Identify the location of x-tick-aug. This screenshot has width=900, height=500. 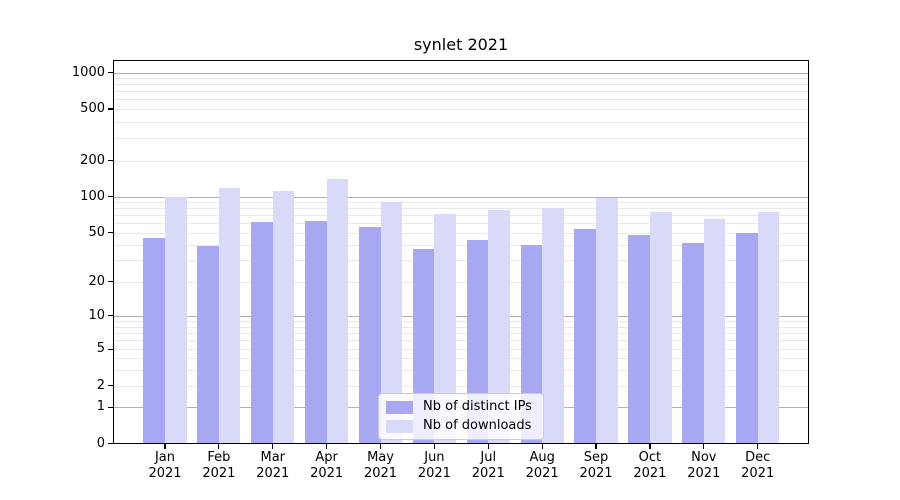
(542, 446).